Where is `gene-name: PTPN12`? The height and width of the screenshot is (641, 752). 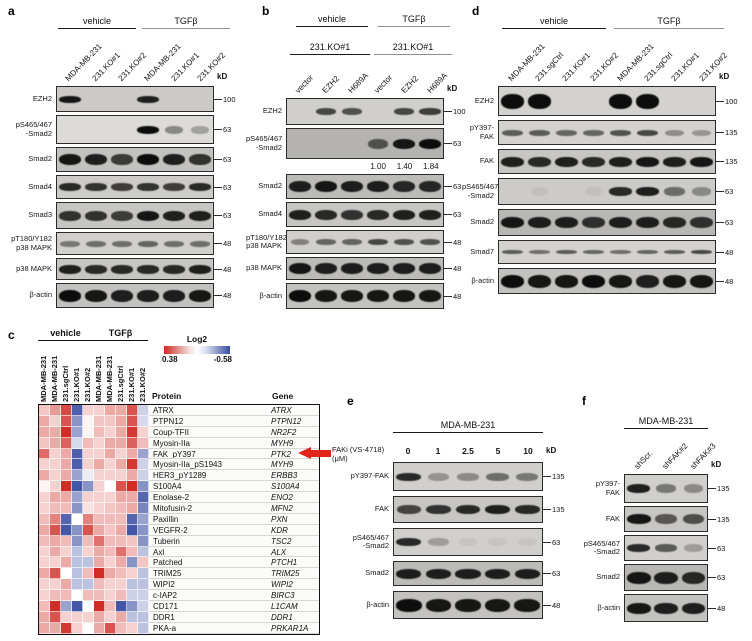 gene-name: PTPN12 is located at coordinates (294, 421).